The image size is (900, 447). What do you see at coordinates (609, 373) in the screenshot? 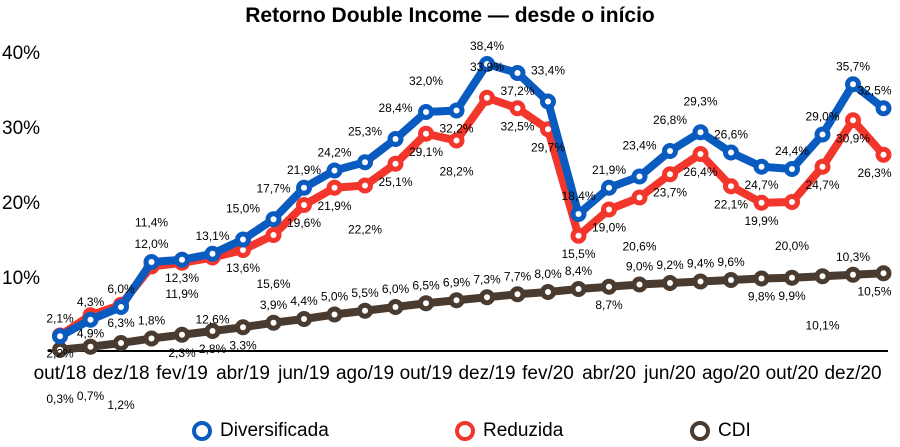
I see `x-tick-label: abr/20` at bounding box center [609, 373].